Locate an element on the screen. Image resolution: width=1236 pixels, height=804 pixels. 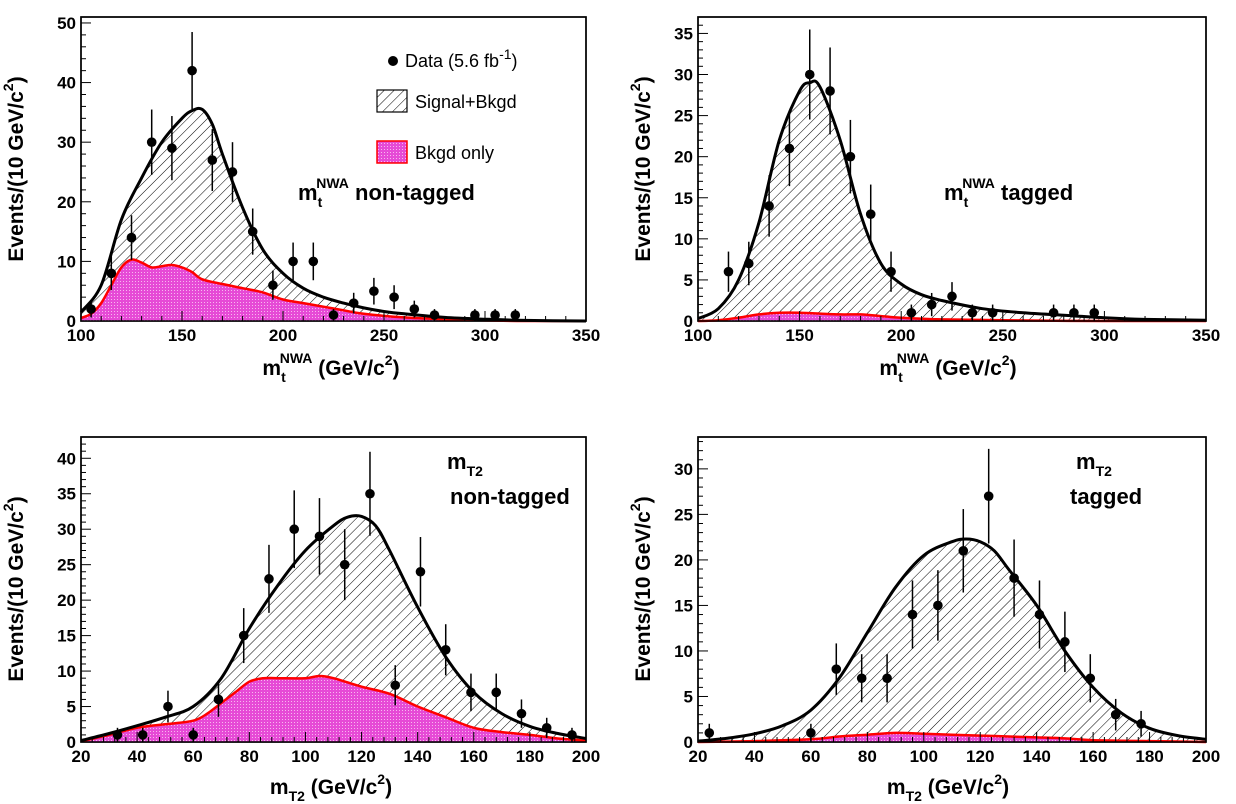
y-tick-label: 40 is located at coordinates (66, 83).